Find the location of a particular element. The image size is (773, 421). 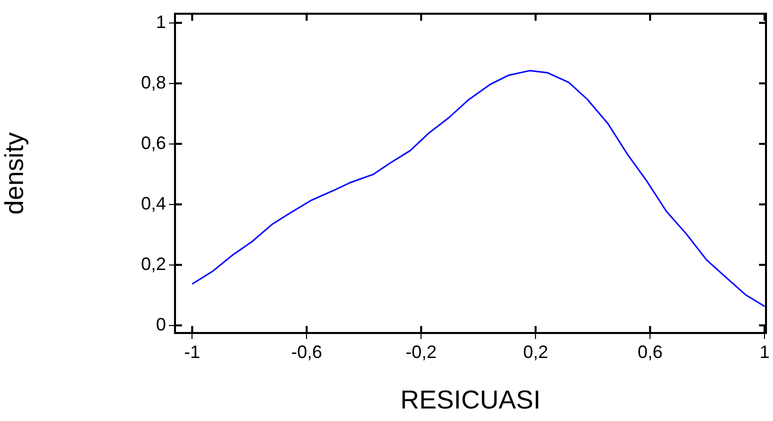

y-tick-label: 0,6 is located at coordinates (153, 142).